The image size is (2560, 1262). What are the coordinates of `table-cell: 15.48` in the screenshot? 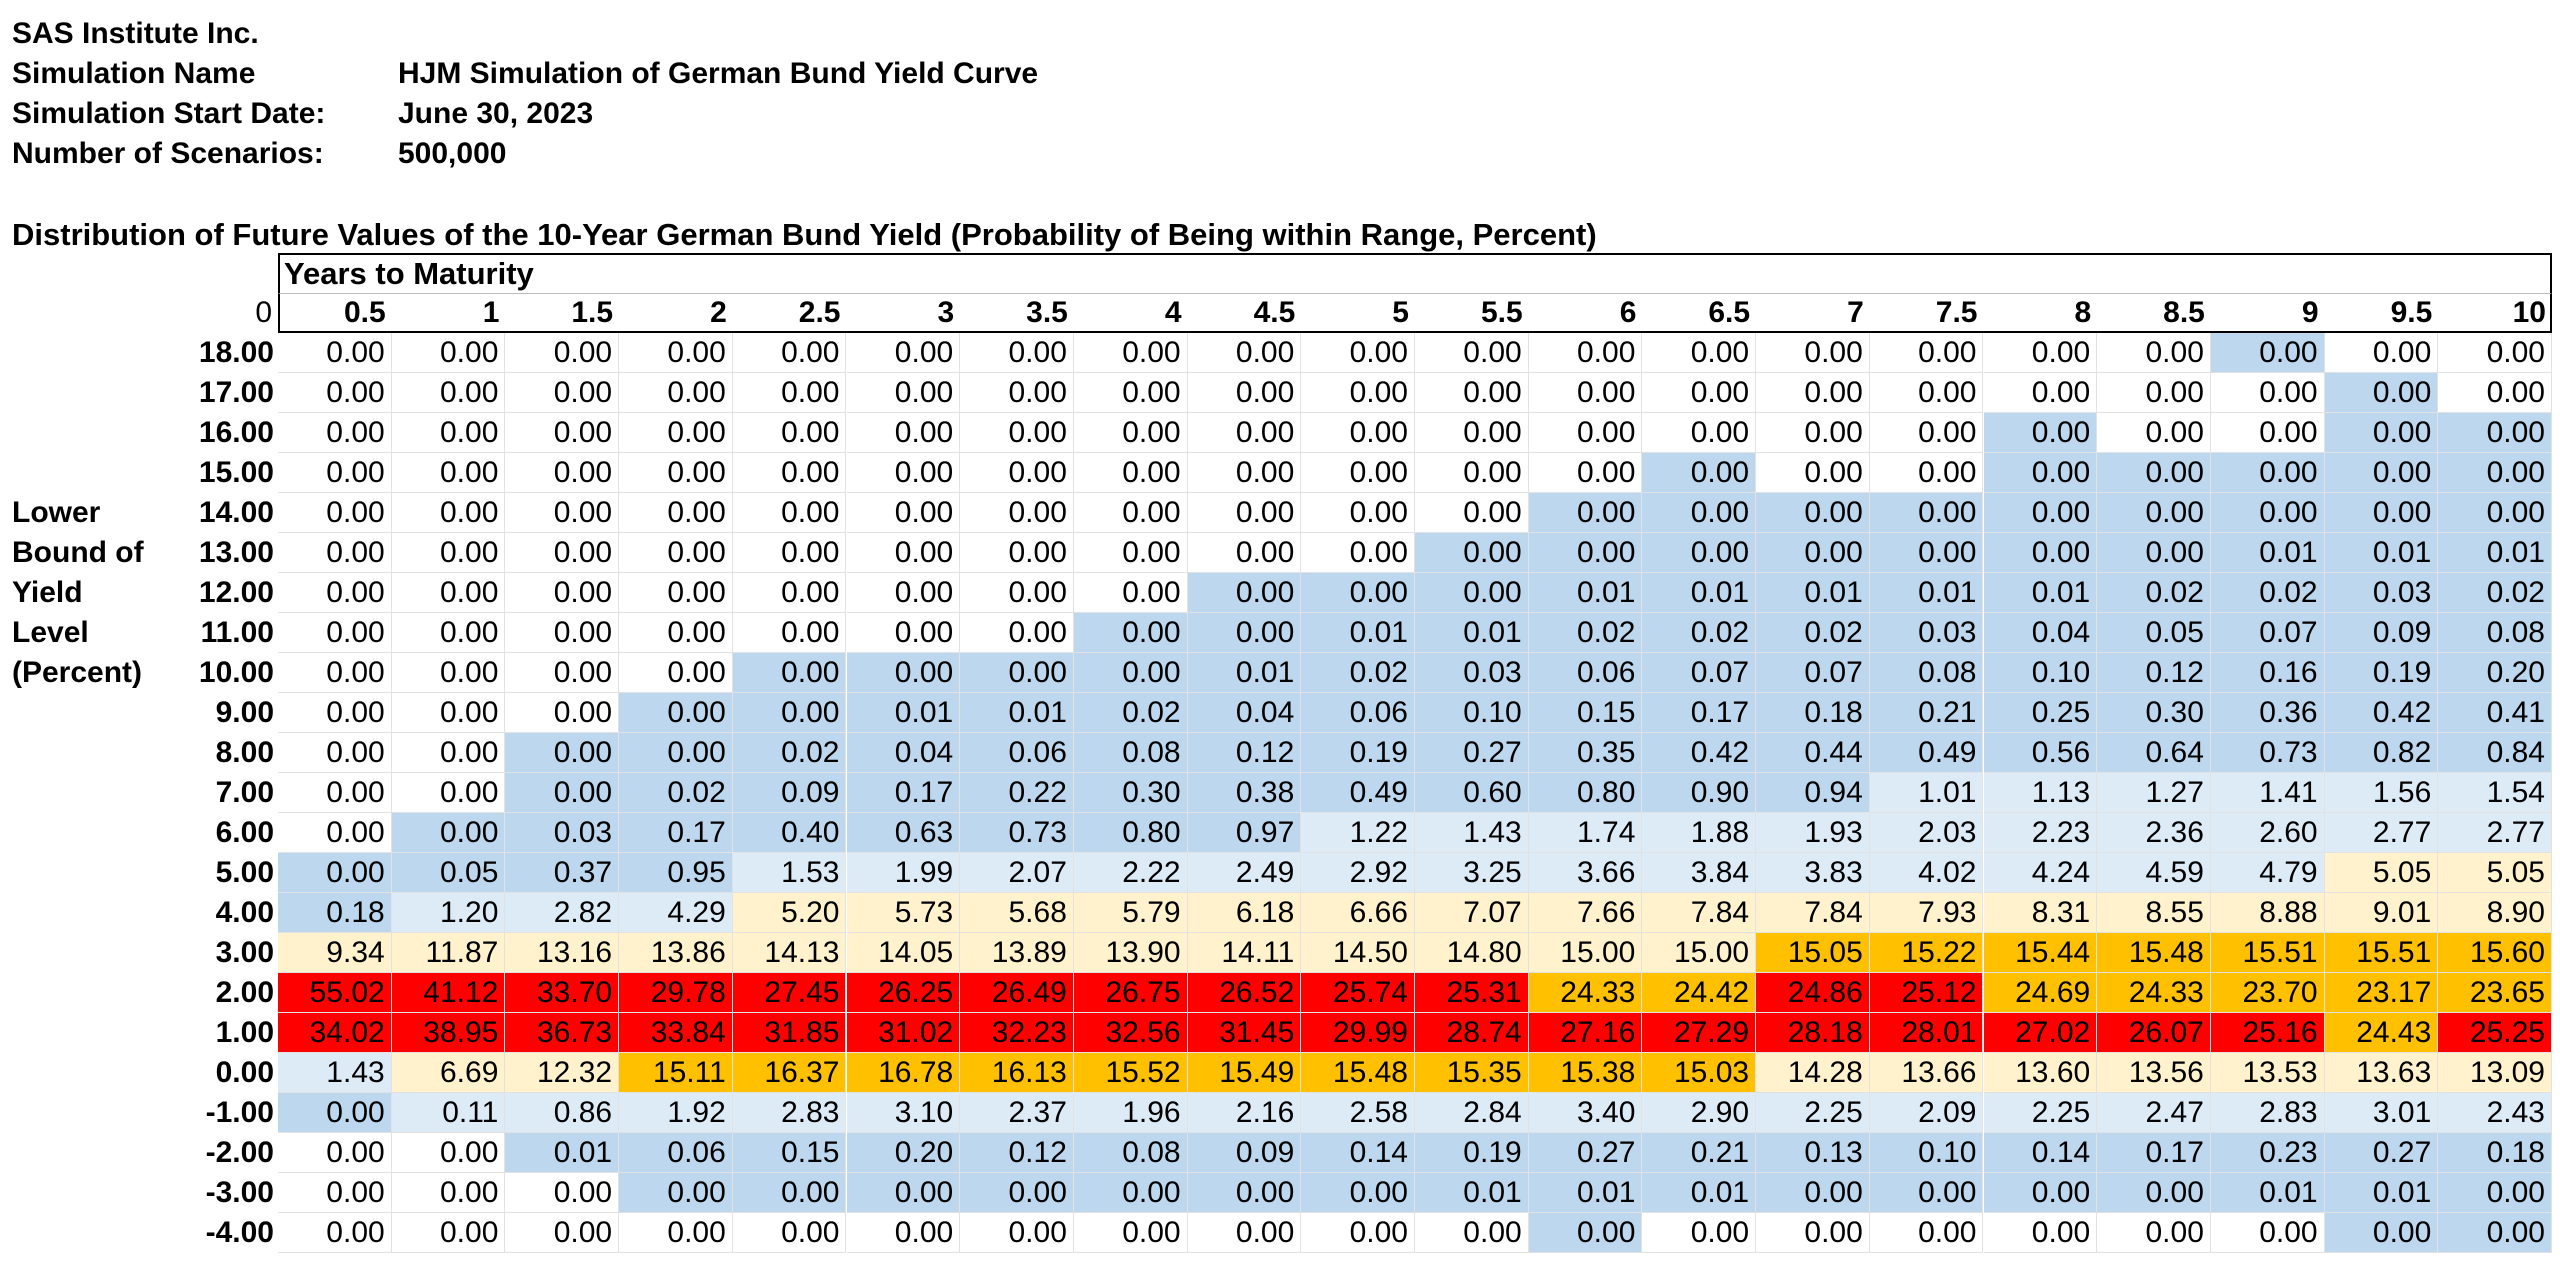 It's located at (2154, 953).